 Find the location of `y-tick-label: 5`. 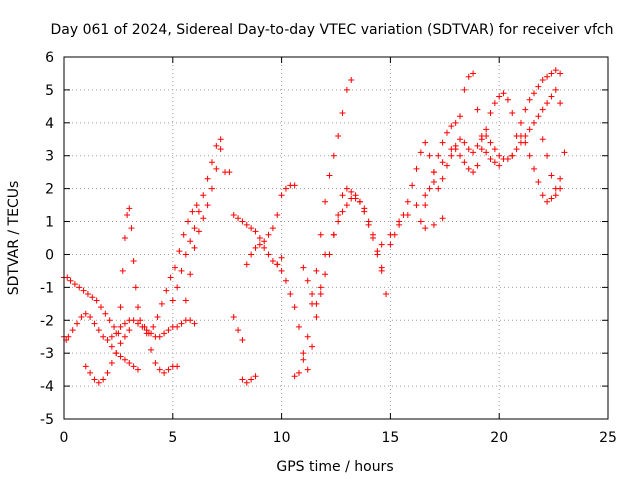

y-tick-label: 5 is located at coordinates (49, 91).